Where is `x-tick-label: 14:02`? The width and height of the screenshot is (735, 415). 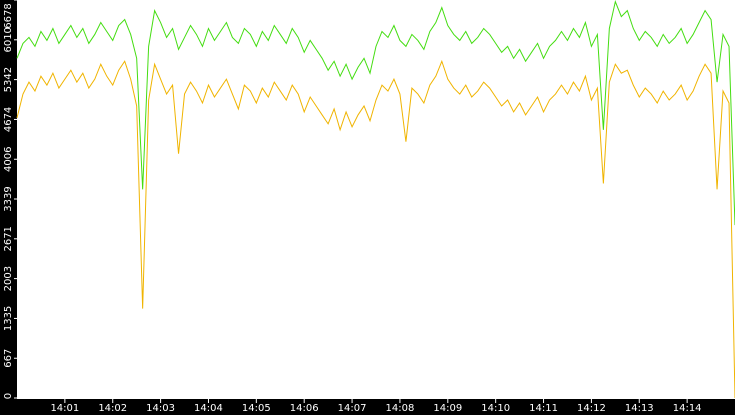
x-tick-label: 14:02 is located at coordinates (112, 408).